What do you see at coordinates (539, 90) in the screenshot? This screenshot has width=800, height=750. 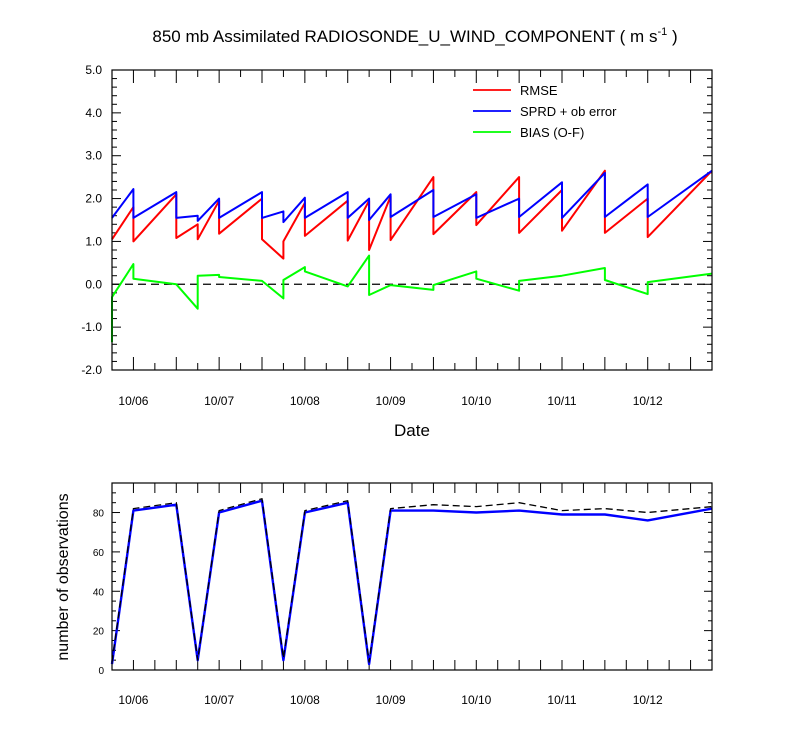 I see `legend-rmse-label: RMSE` at bounding box center [539, 90].